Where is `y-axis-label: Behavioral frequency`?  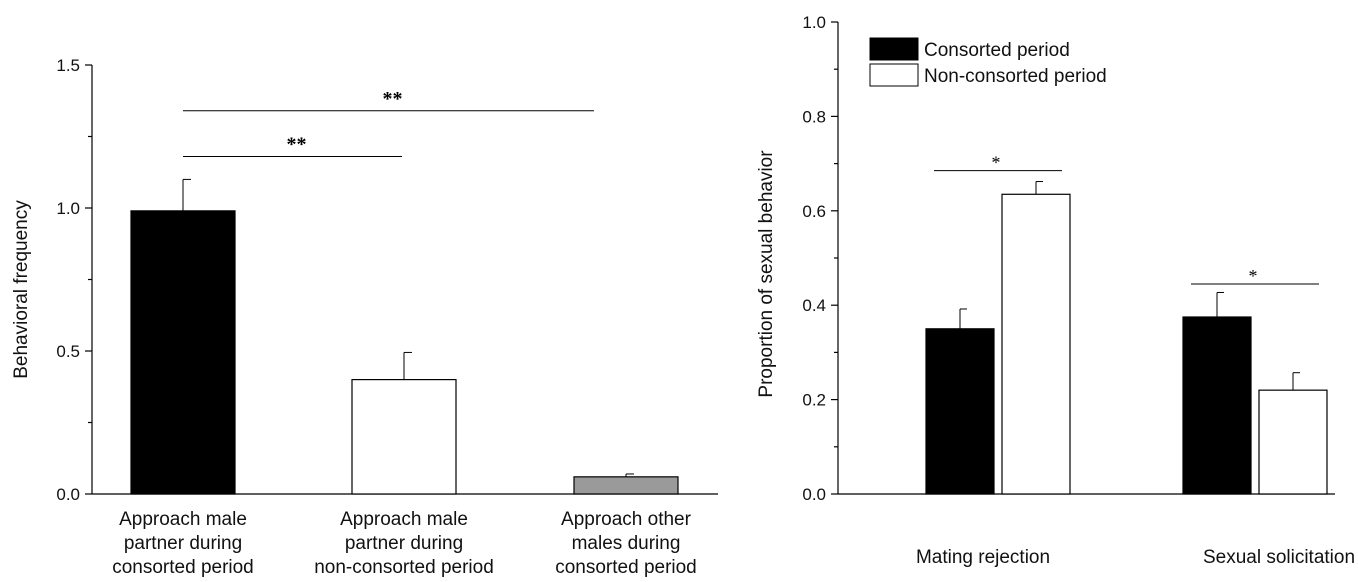
y-axis-label: Behavioral frequency is located at coordinates (21, 289).